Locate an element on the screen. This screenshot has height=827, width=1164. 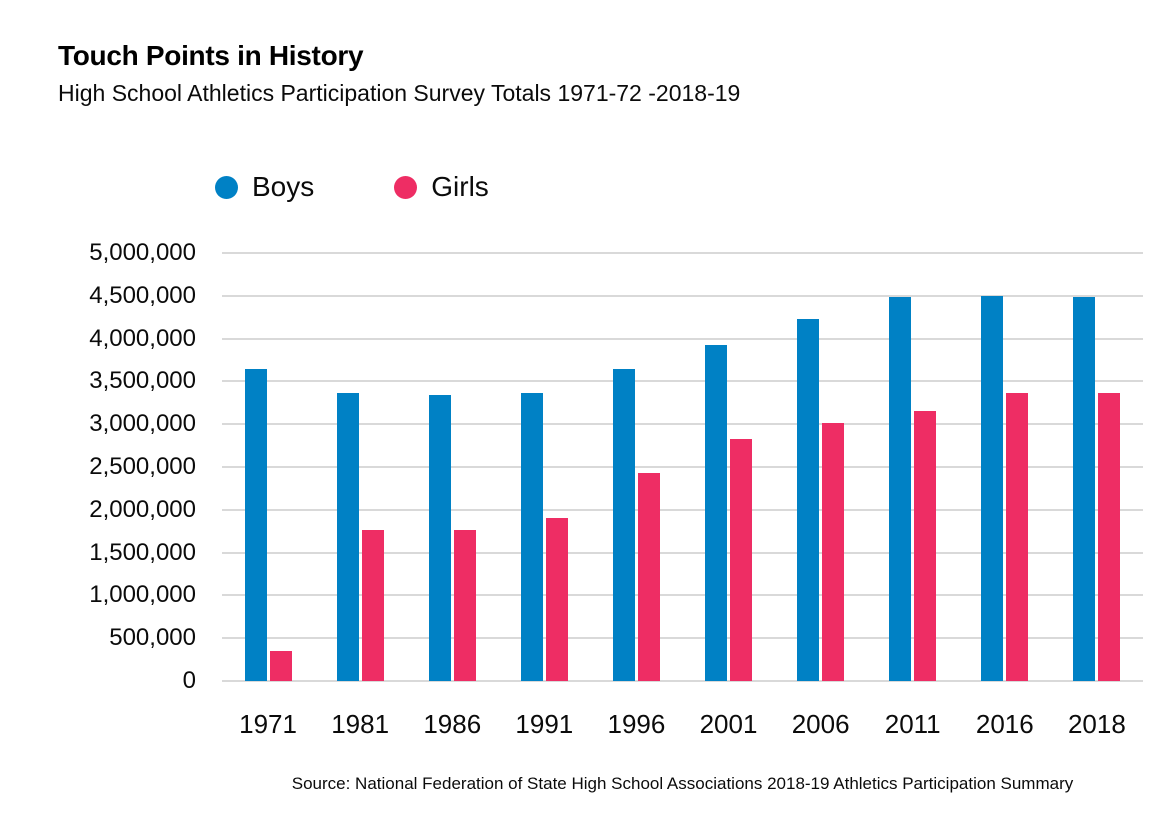
bar-boys-1996 is located at coordinates (623, 524).